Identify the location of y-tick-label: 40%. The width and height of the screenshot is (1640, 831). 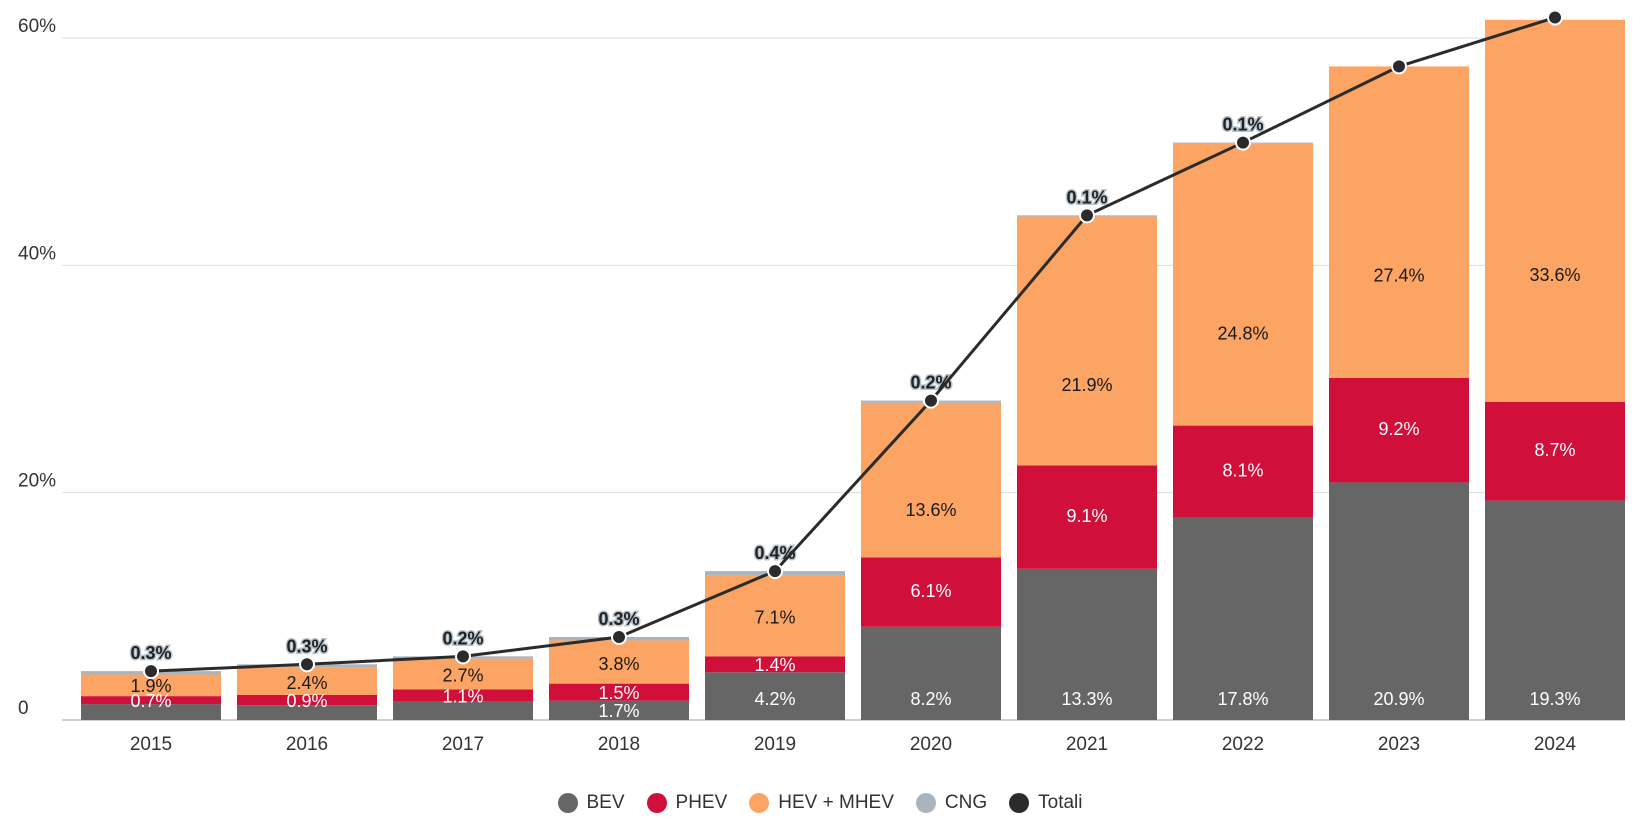
(37, 253).